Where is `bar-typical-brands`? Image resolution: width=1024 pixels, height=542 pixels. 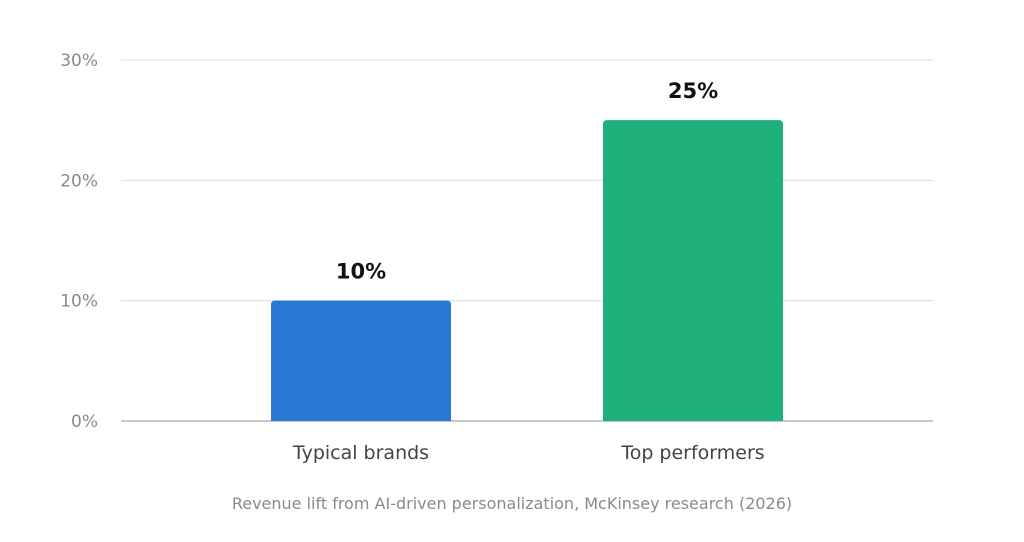
bar-typical-brands is located at coordinates (361, 360).